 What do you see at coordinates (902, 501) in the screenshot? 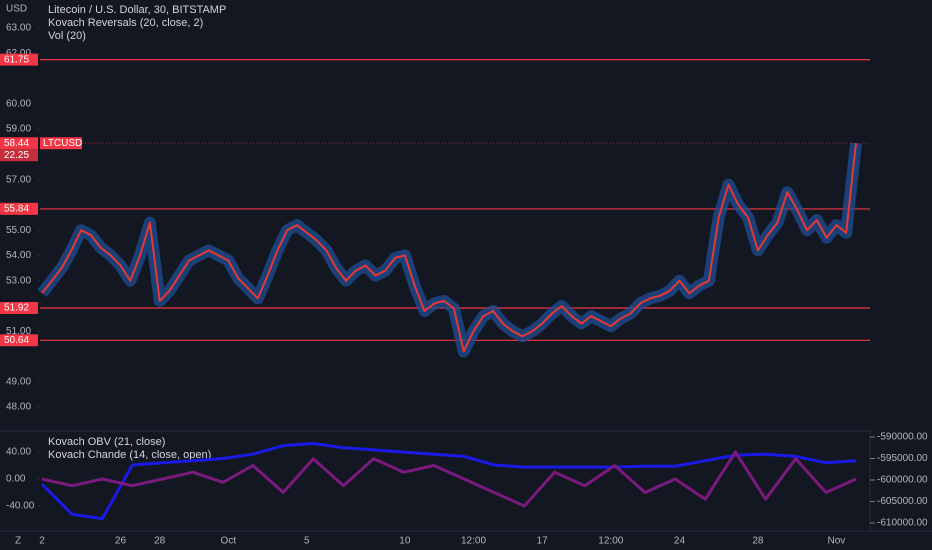
I see `y2-tick-label: -605000.00` at bounding box center [902, 501].